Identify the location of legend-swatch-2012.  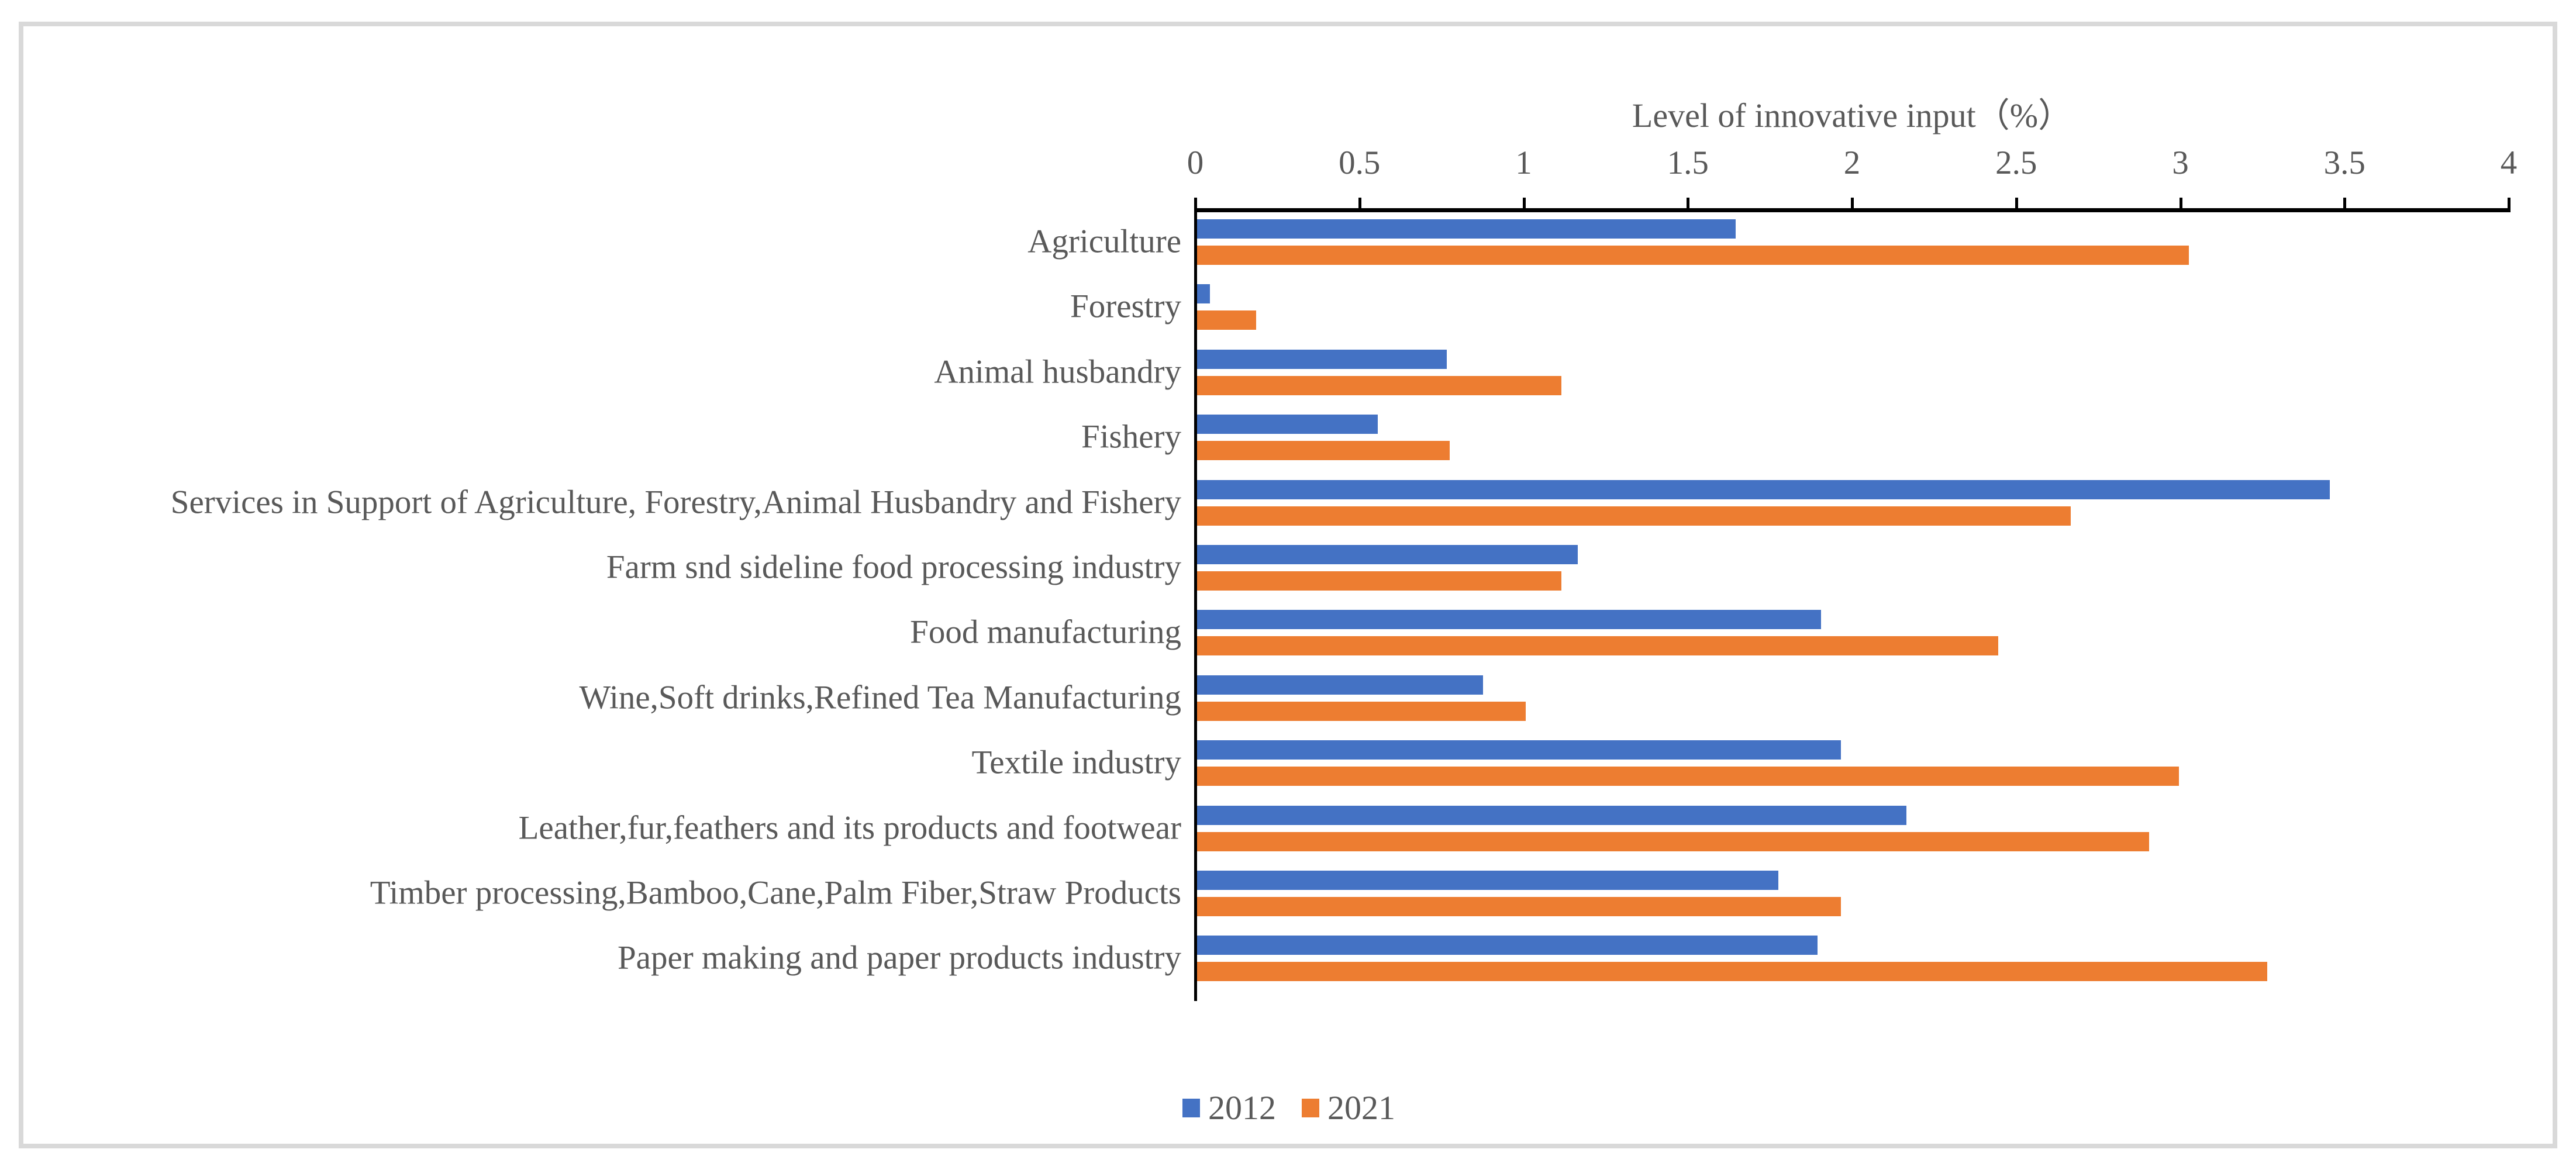
(1191, 1108).